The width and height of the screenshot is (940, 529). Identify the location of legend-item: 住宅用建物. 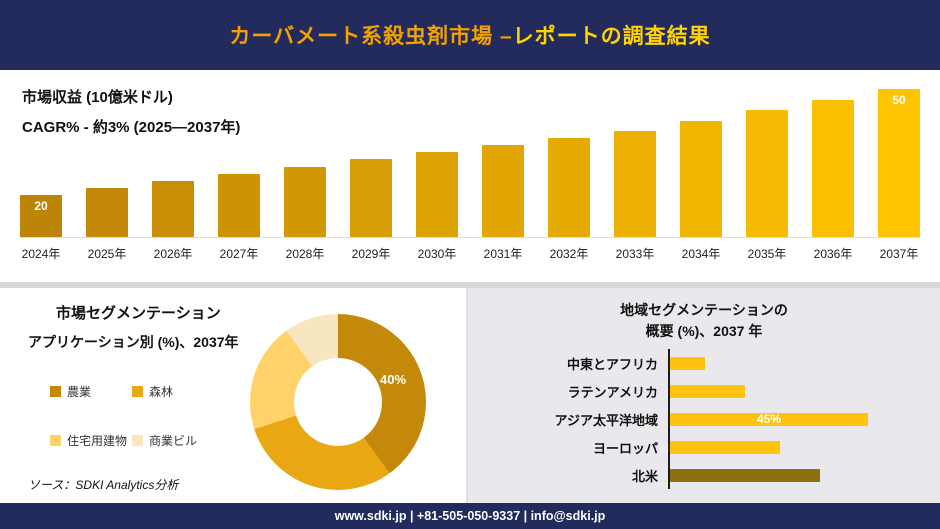
(91, 440).